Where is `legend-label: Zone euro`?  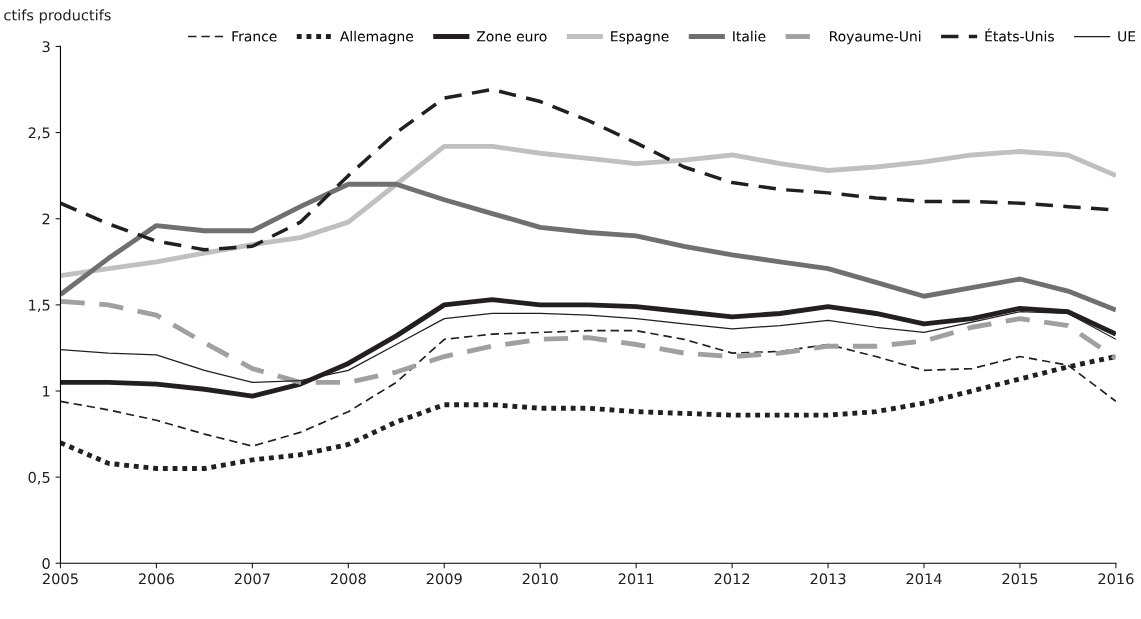
legend-label: Zone euro is located at coordinates (511, 36).